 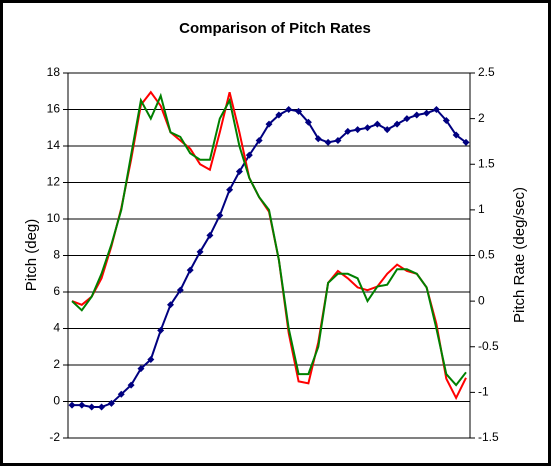 I want to click on y2-tick-label: 0, so click(x=481, y=300).